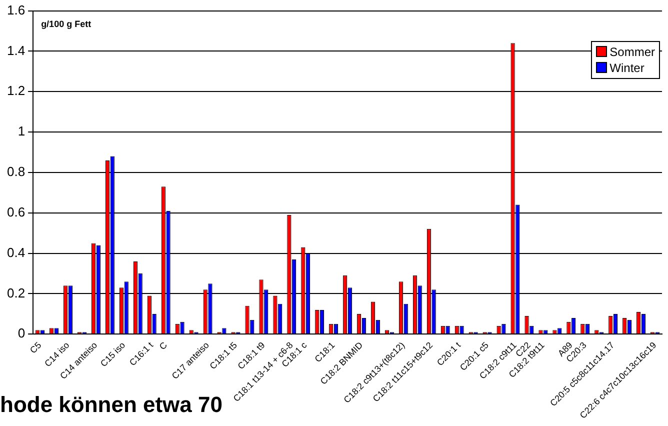 Image resolution: width=668 pixels, height=426 pixels. I want to click on x-tick-label: C5, so click(36, 348).